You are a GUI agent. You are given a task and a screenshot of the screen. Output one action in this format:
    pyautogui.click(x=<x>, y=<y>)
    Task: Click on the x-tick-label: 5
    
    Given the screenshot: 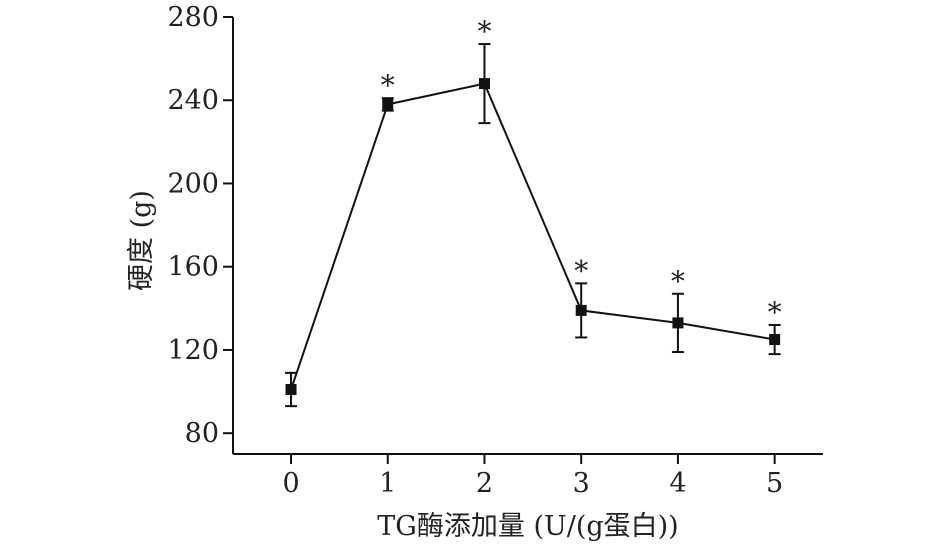 What is the action you would take?
    pyautogui.click(x=774, y=483)
    